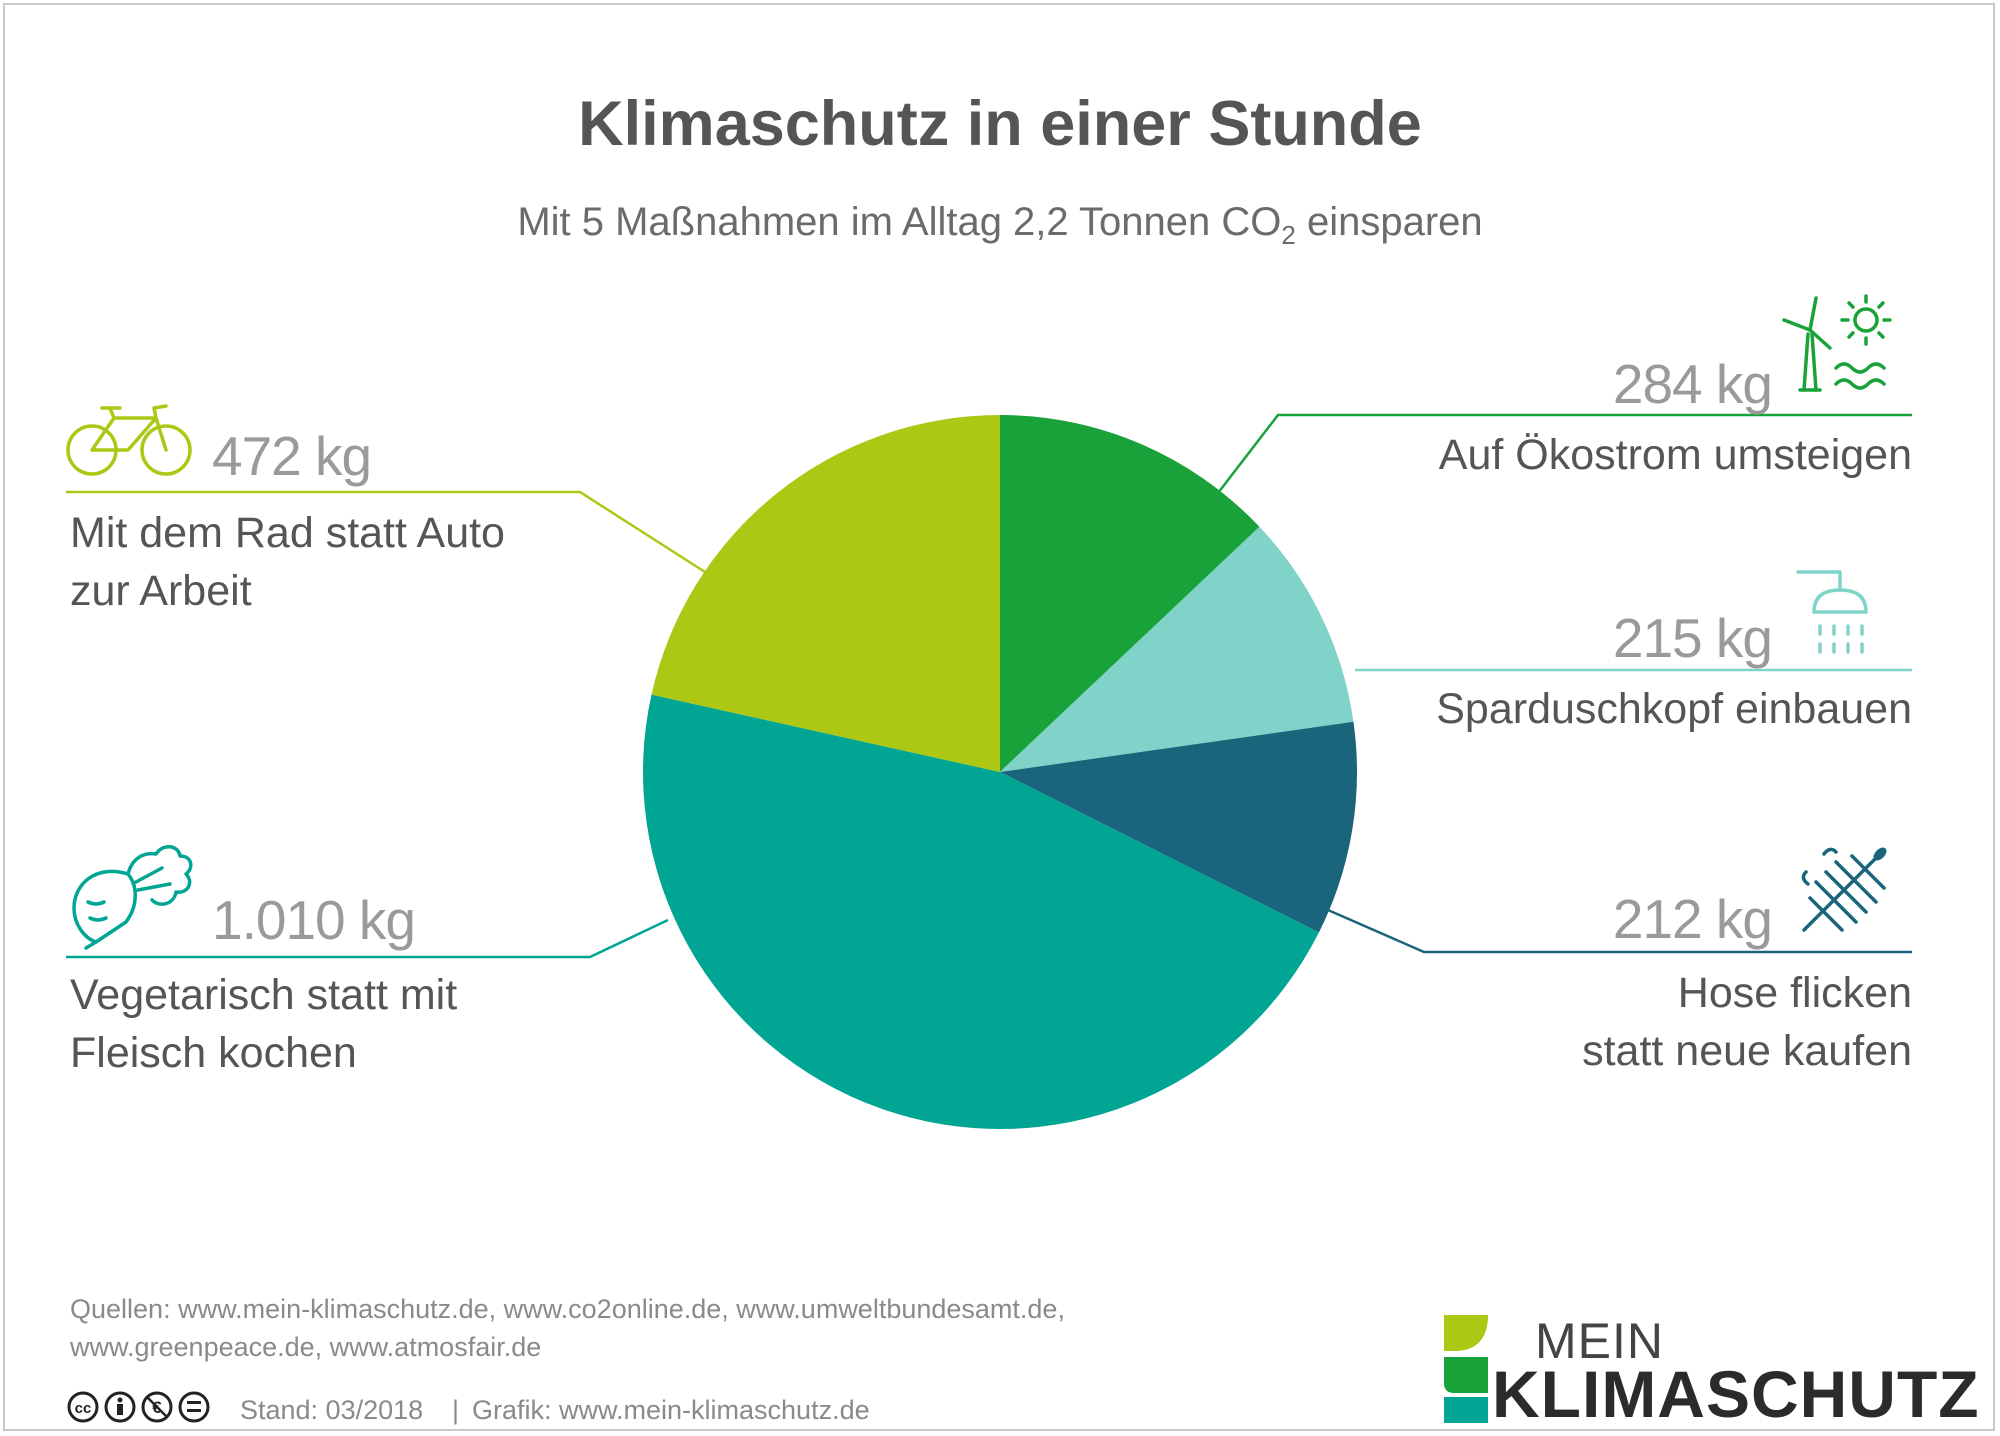 The height and width of the screenshot is (1436, 2000). I want to click on pie-slice-vegetarisch, so click(981, 911).